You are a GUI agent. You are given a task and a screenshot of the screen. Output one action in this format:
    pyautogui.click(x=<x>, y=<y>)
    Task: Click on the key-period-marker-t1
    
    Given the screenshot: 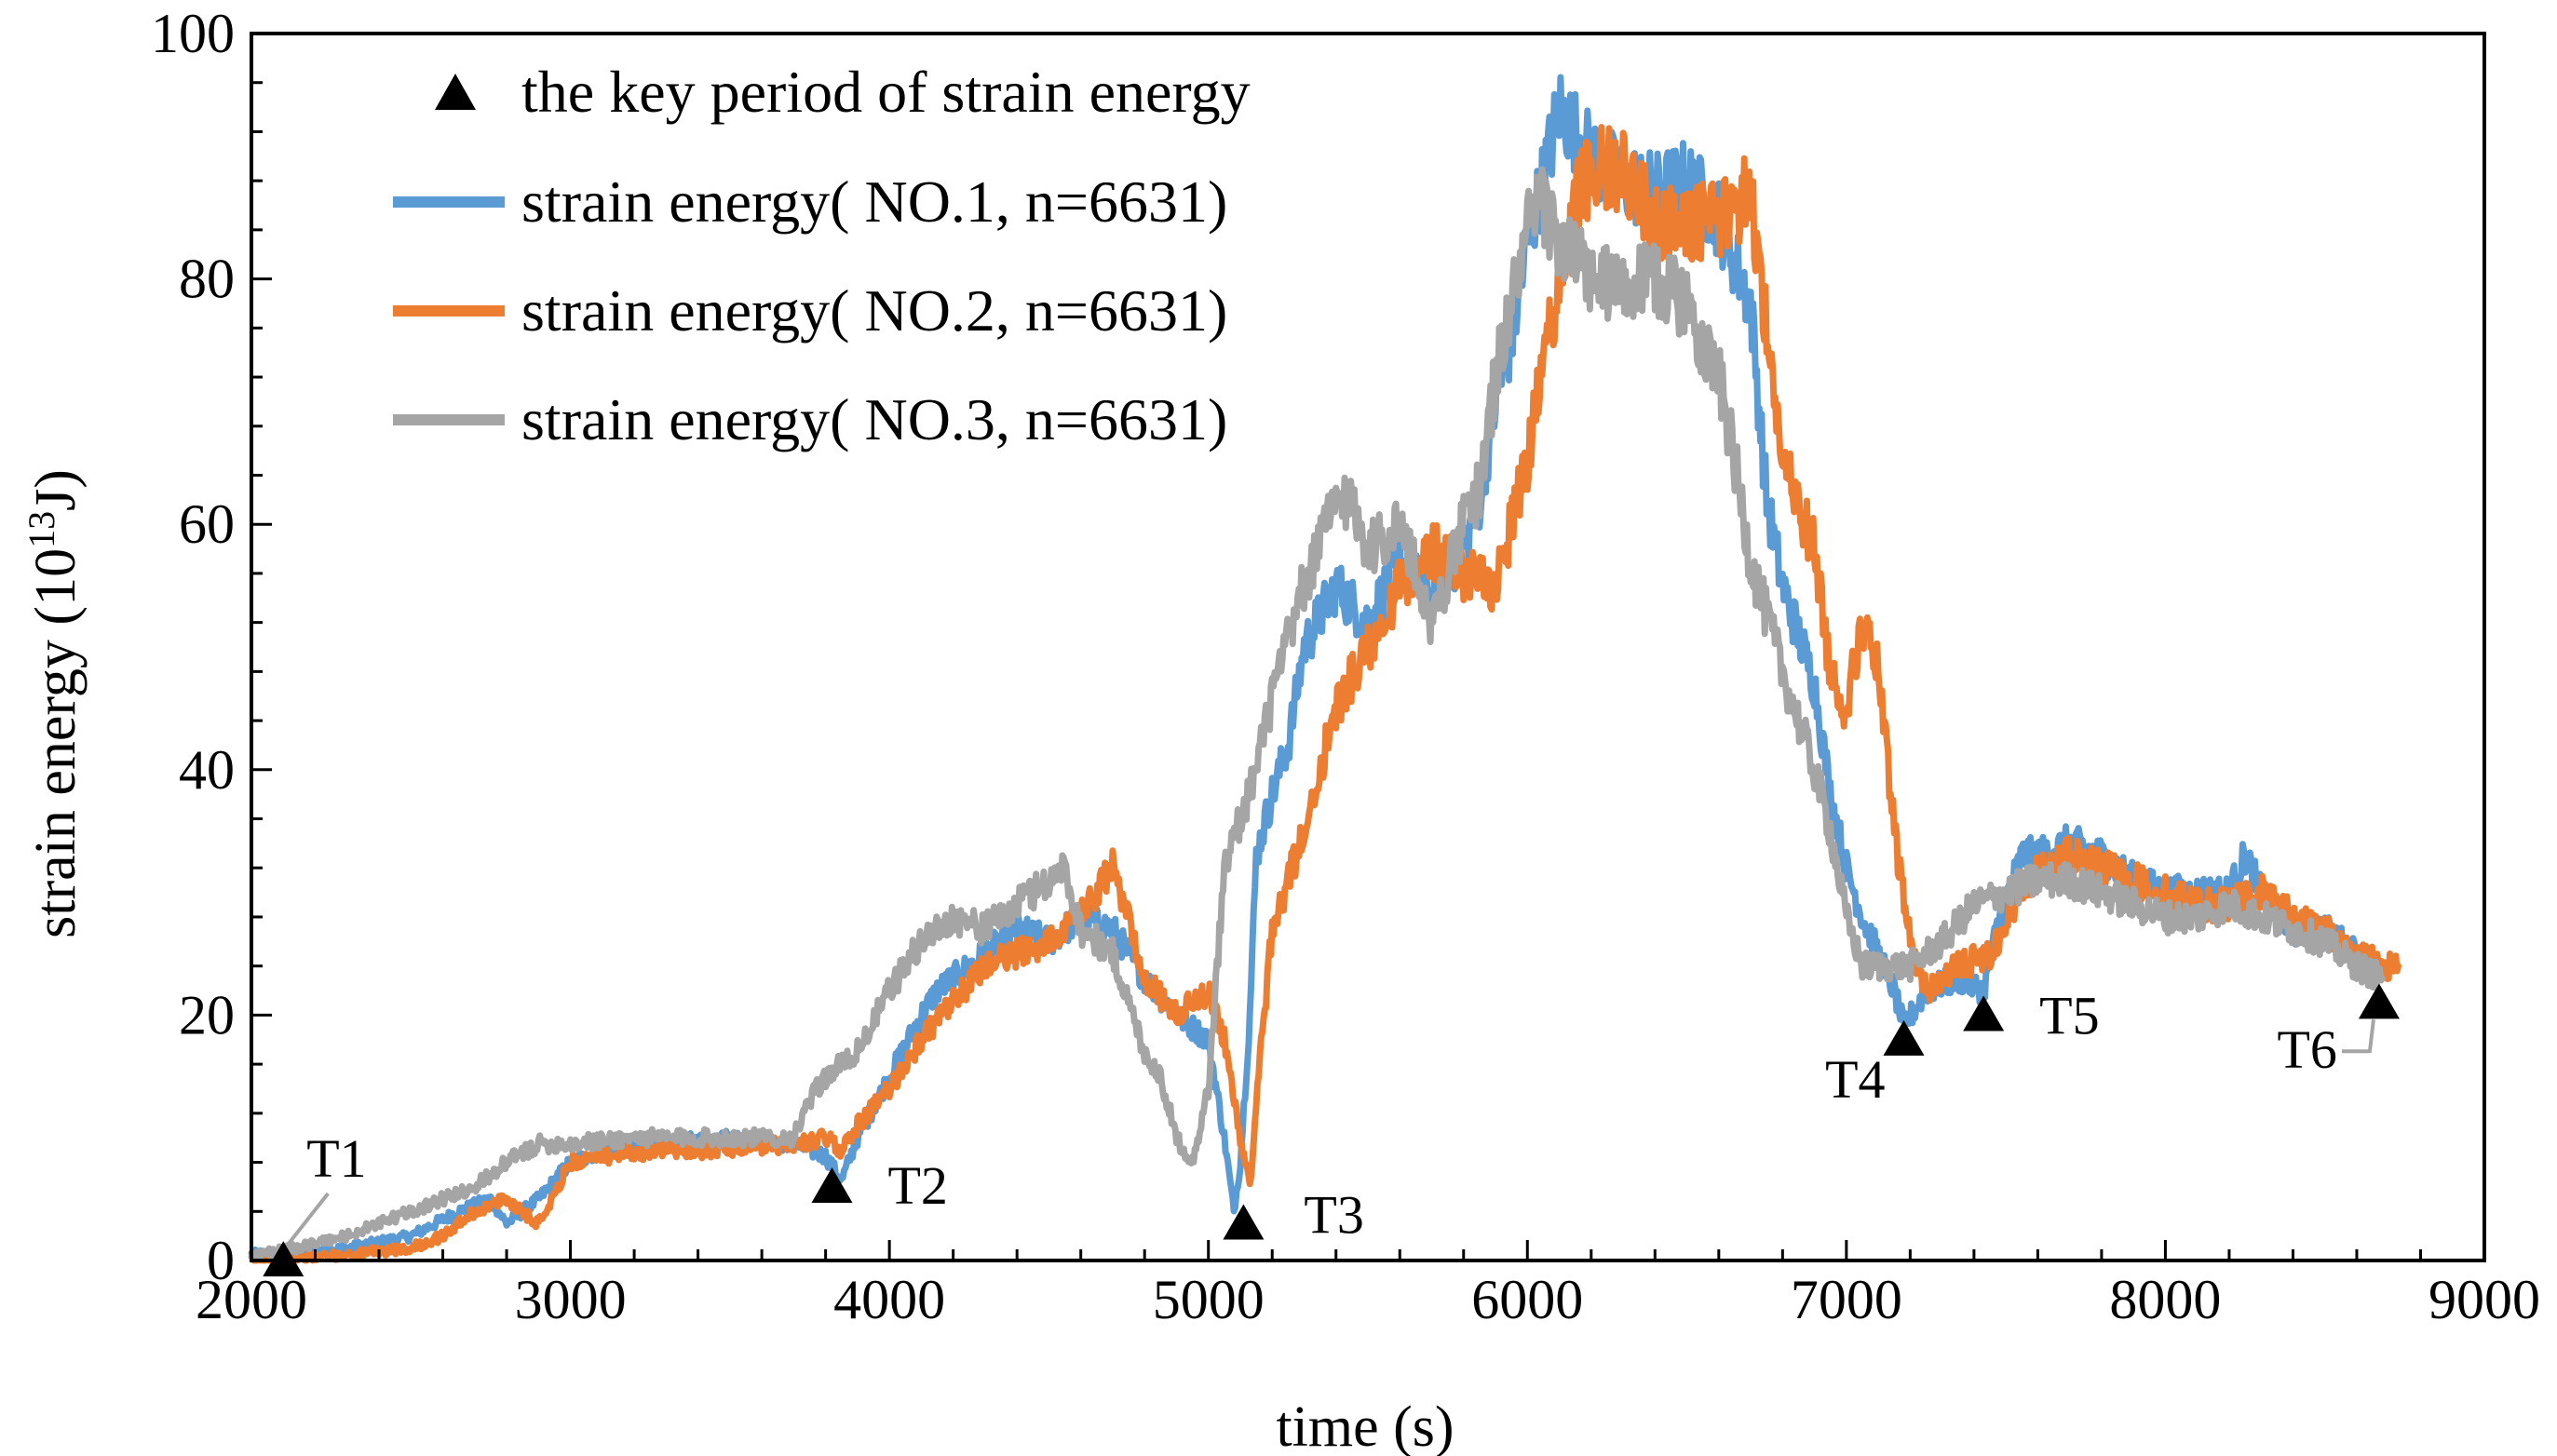 What is the action you would take?
    pyautogui.click(x=283, y=1259)
    